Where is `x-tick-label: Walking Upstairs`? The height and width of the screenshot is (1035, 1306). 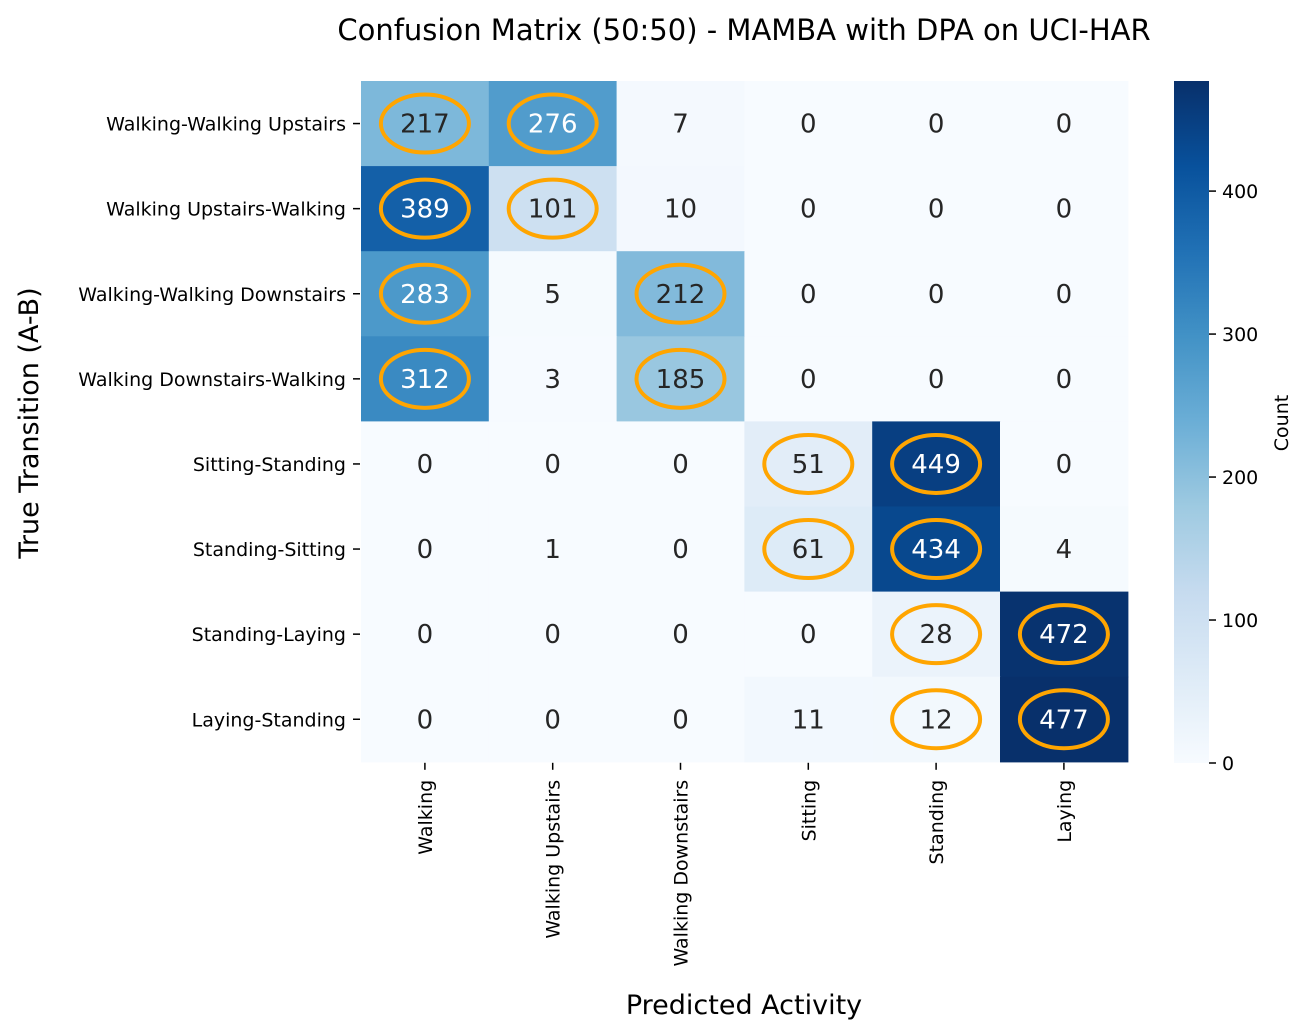
x-tick-label: Walking Upstairs is located at coordinates (554, 859).